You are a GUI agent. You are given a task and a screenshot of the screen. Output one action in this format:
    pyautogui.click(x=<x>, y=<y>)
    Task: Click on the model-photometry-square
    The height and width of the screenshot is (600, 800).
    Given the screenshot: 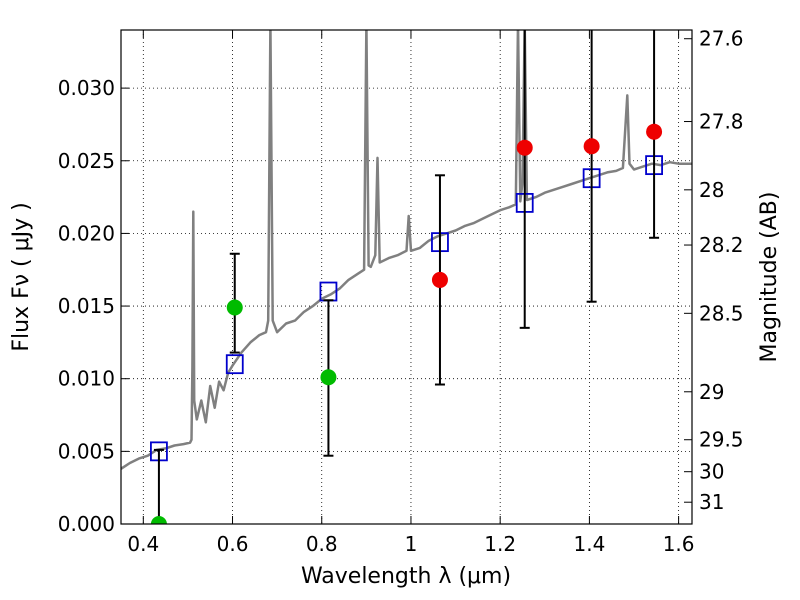 What is the action you would take?
    pyautogui.click(x=234, y=364)
    